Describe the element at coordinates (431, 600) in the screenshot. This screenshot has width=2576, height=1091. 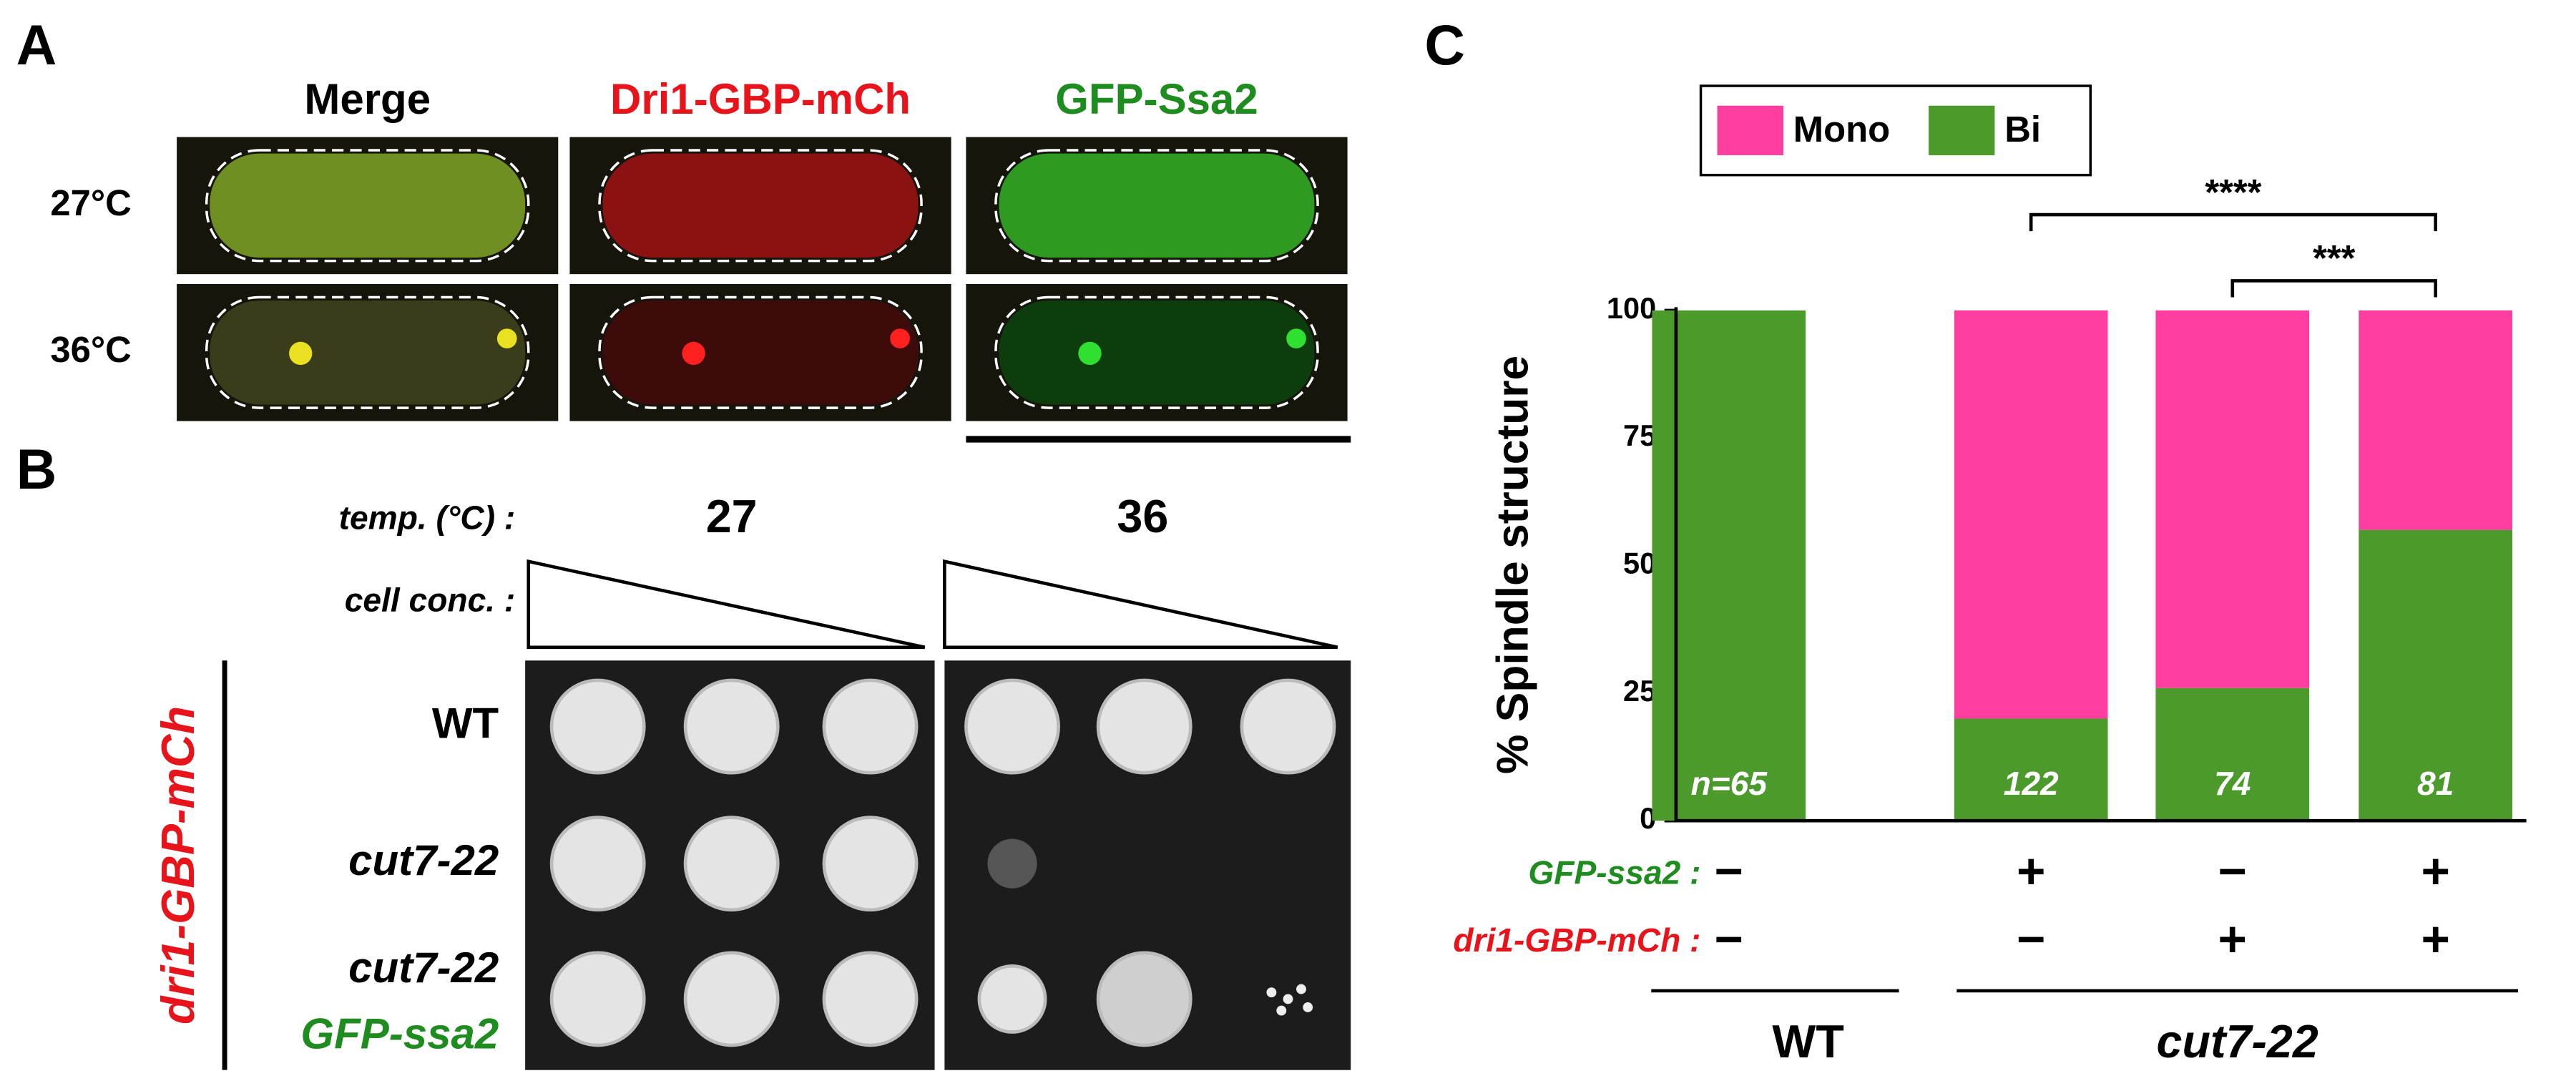
I see `conc-label: cell conc. :` at that location.